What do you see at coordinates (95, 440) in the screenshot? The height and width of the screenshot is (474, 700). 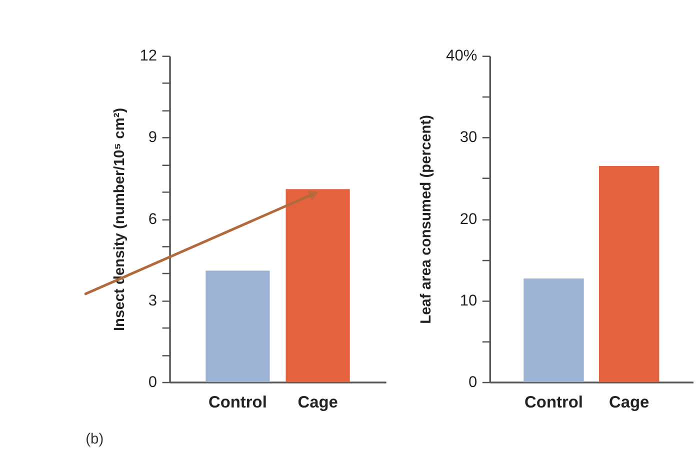 I see `text: (b)` at bounding box center [95, 440].